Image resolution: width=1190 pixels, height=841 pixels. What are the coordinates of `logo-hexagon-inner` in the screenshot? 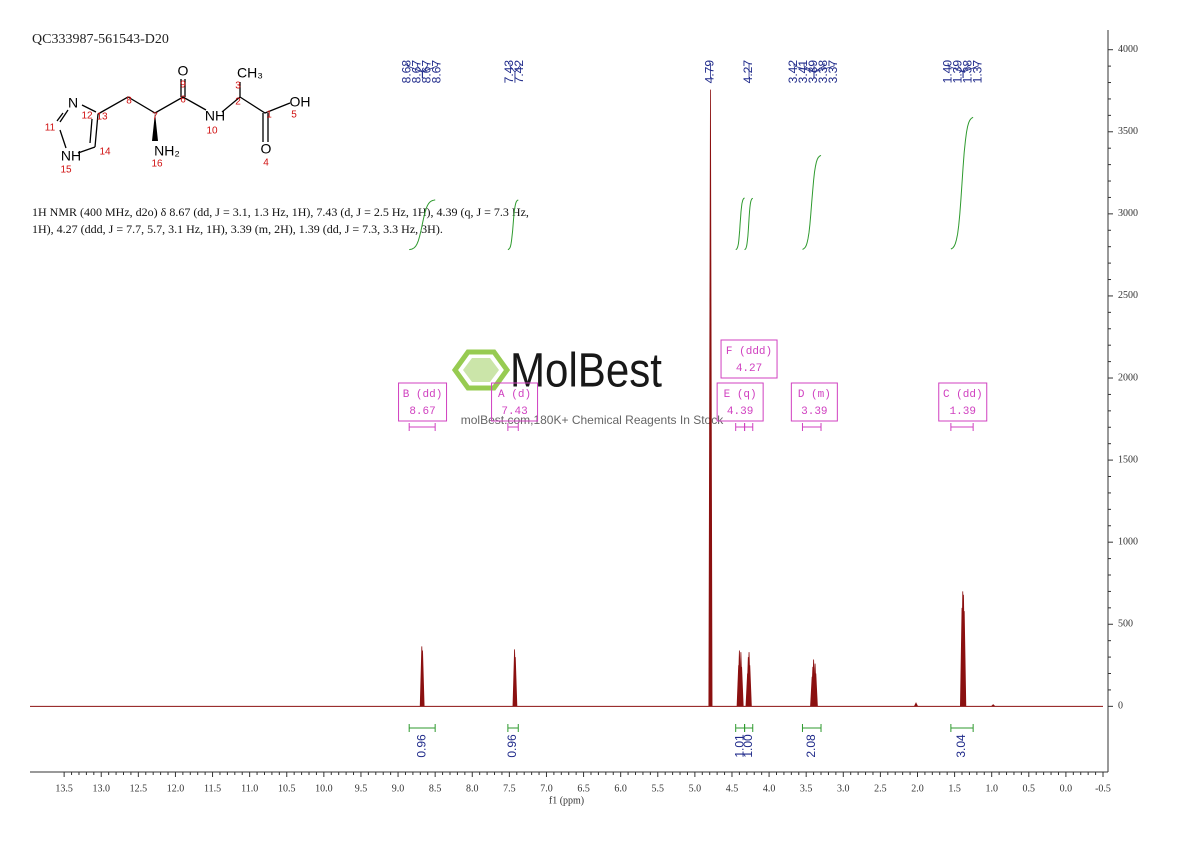 It's located at (481, 370).